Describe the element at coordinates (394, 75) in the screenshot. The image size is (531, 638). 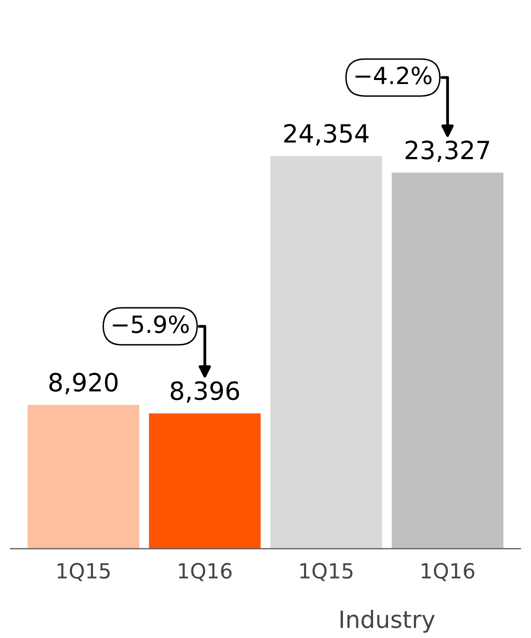
I see `text: −4.2%` at that location.